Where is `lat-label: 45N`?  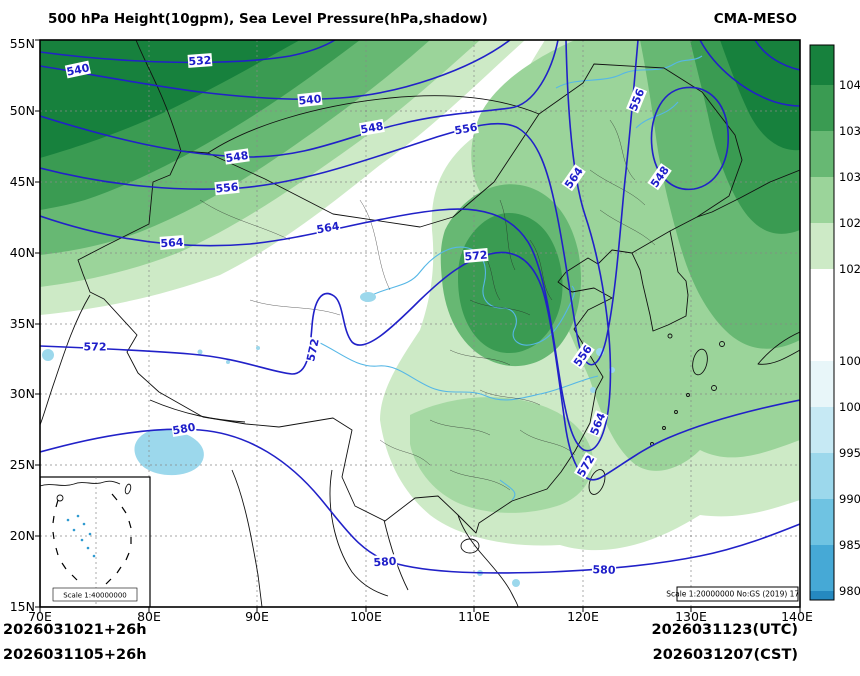 lat-label: 45N is located at coordinates (22, 181).